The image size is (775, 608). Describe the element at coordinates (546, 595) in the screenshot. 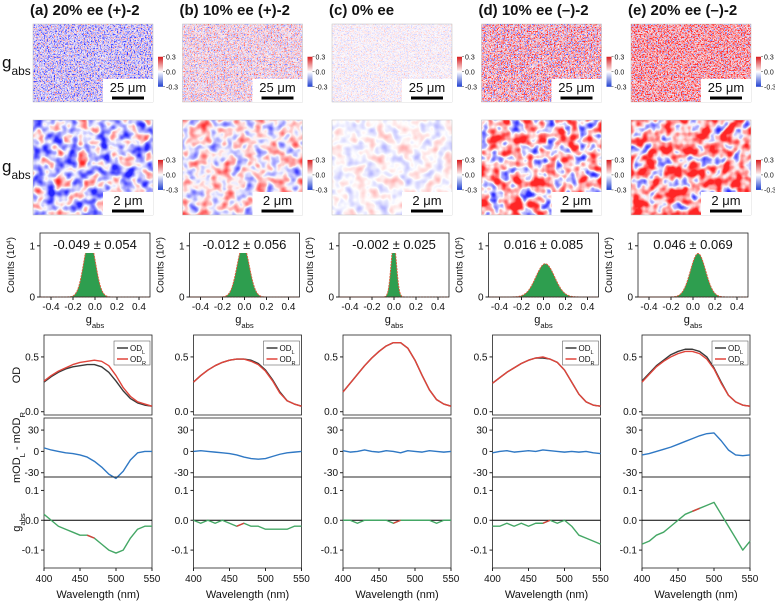

I see `x-axis-label: Wavelength (nm)` at that location.